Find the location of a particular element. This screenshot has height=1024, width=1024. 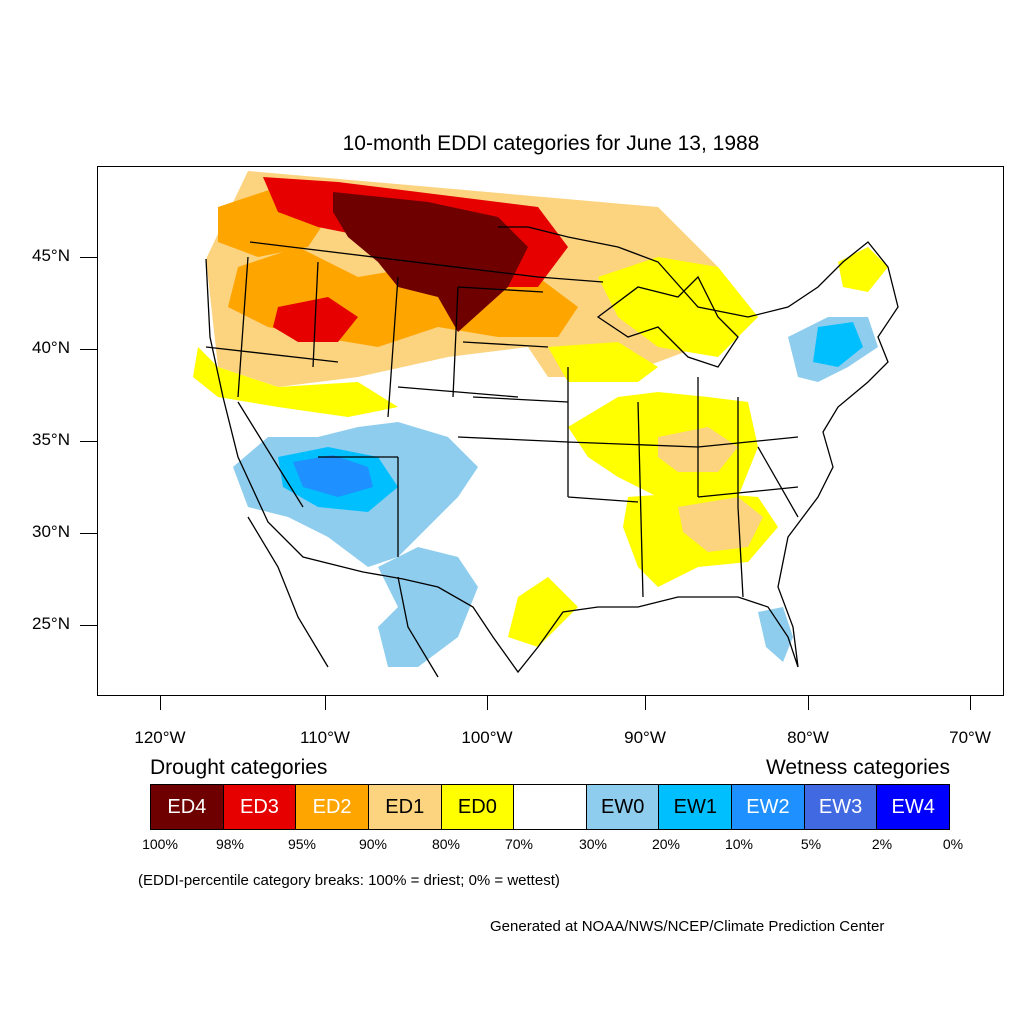

legend-break: 10% is located at coordinates (739, 844).